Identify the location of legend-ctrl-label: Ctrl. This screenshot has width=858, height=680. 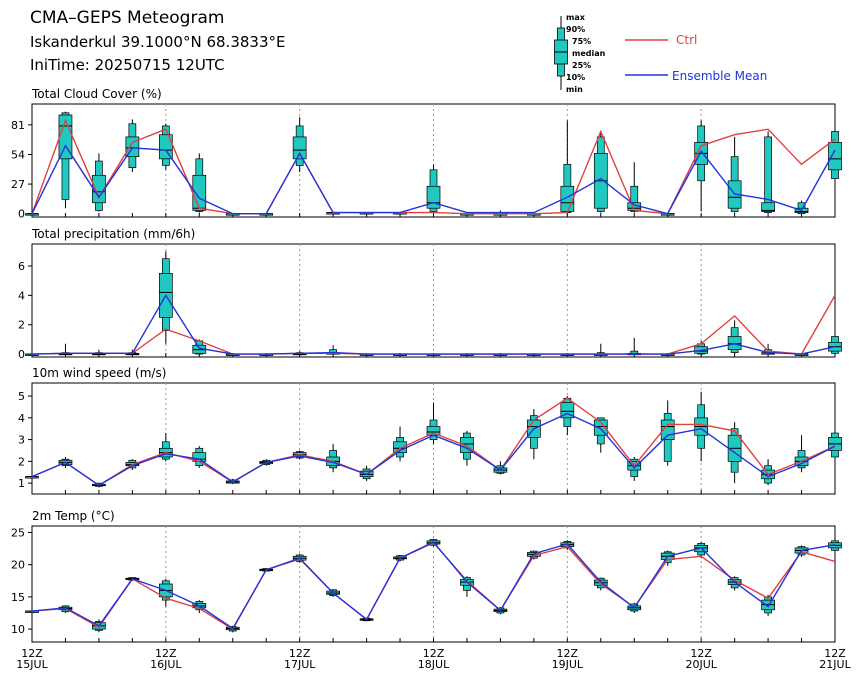
(686, 40).